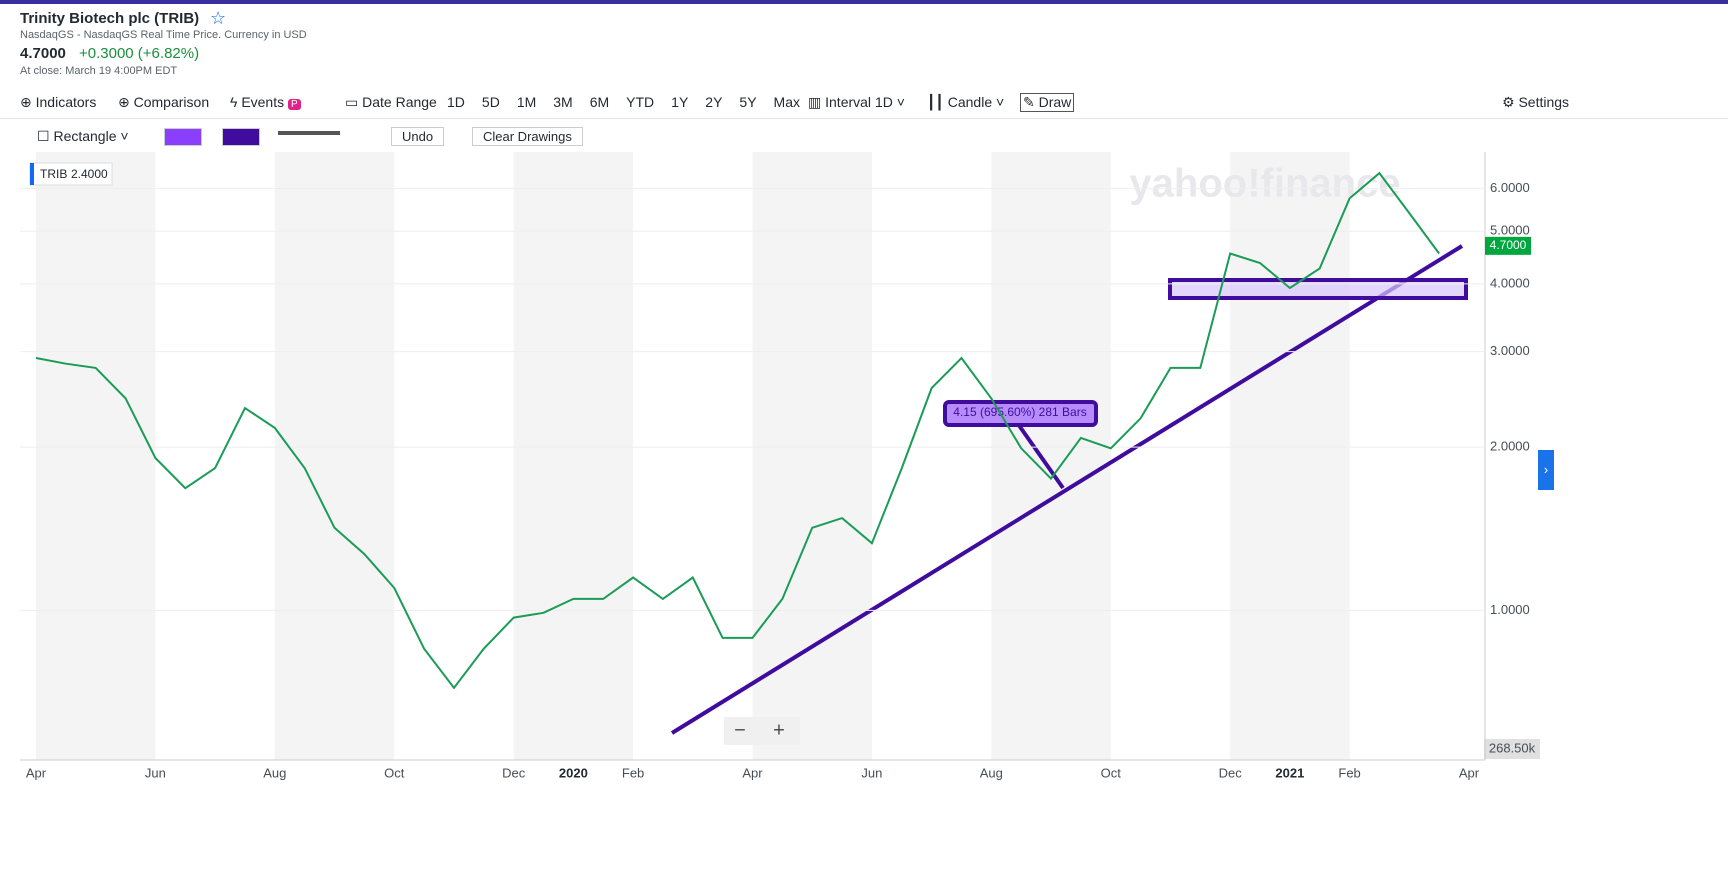  I want to click on close-time: At close: March 19 4:00PM EDT, so click(99, 71).